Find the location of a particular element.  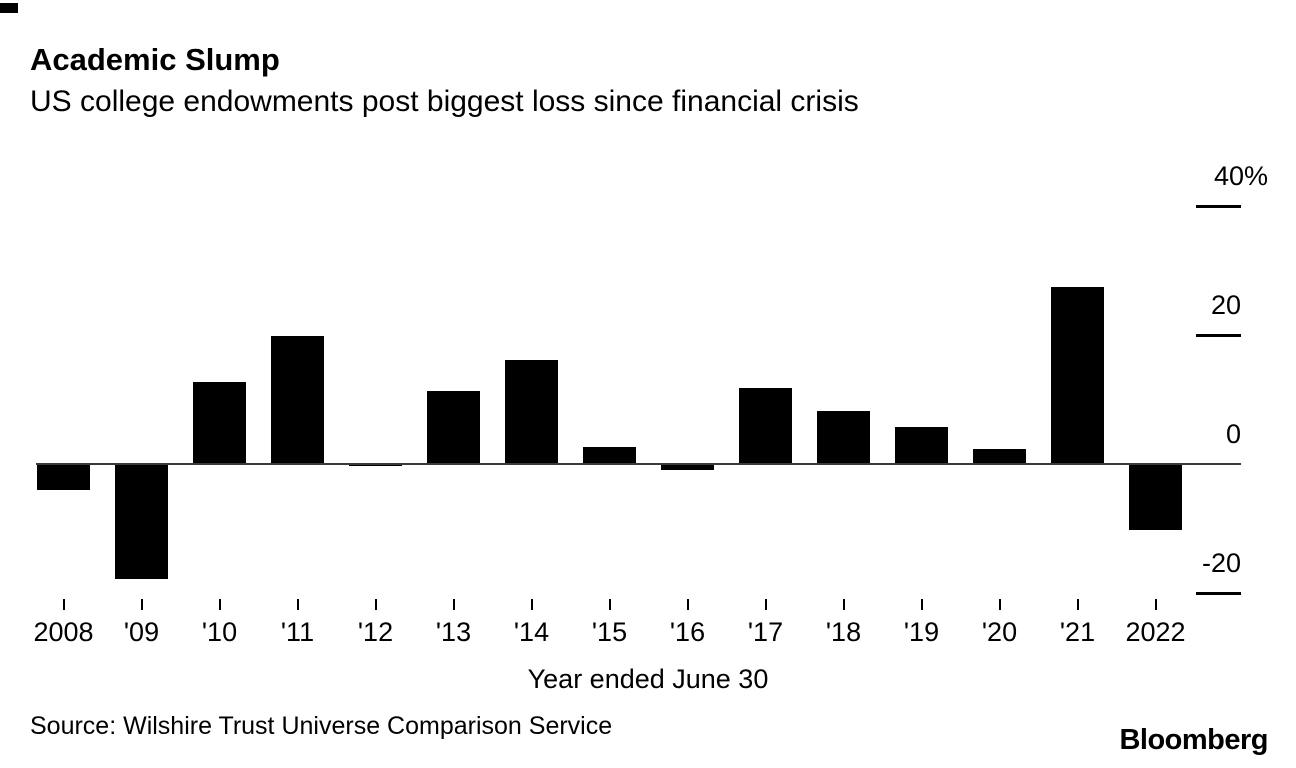

x-tick-label-2022: 2022 is located at coordinates (1155, 632).